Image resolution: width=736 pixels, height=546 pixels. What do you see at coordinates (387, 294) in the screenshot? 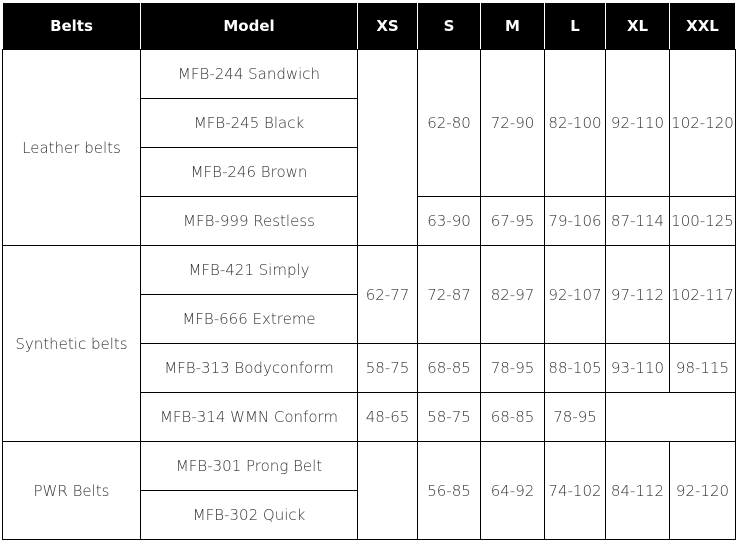
I see `size-cell: 62-77` at bounding box center [387, 294].